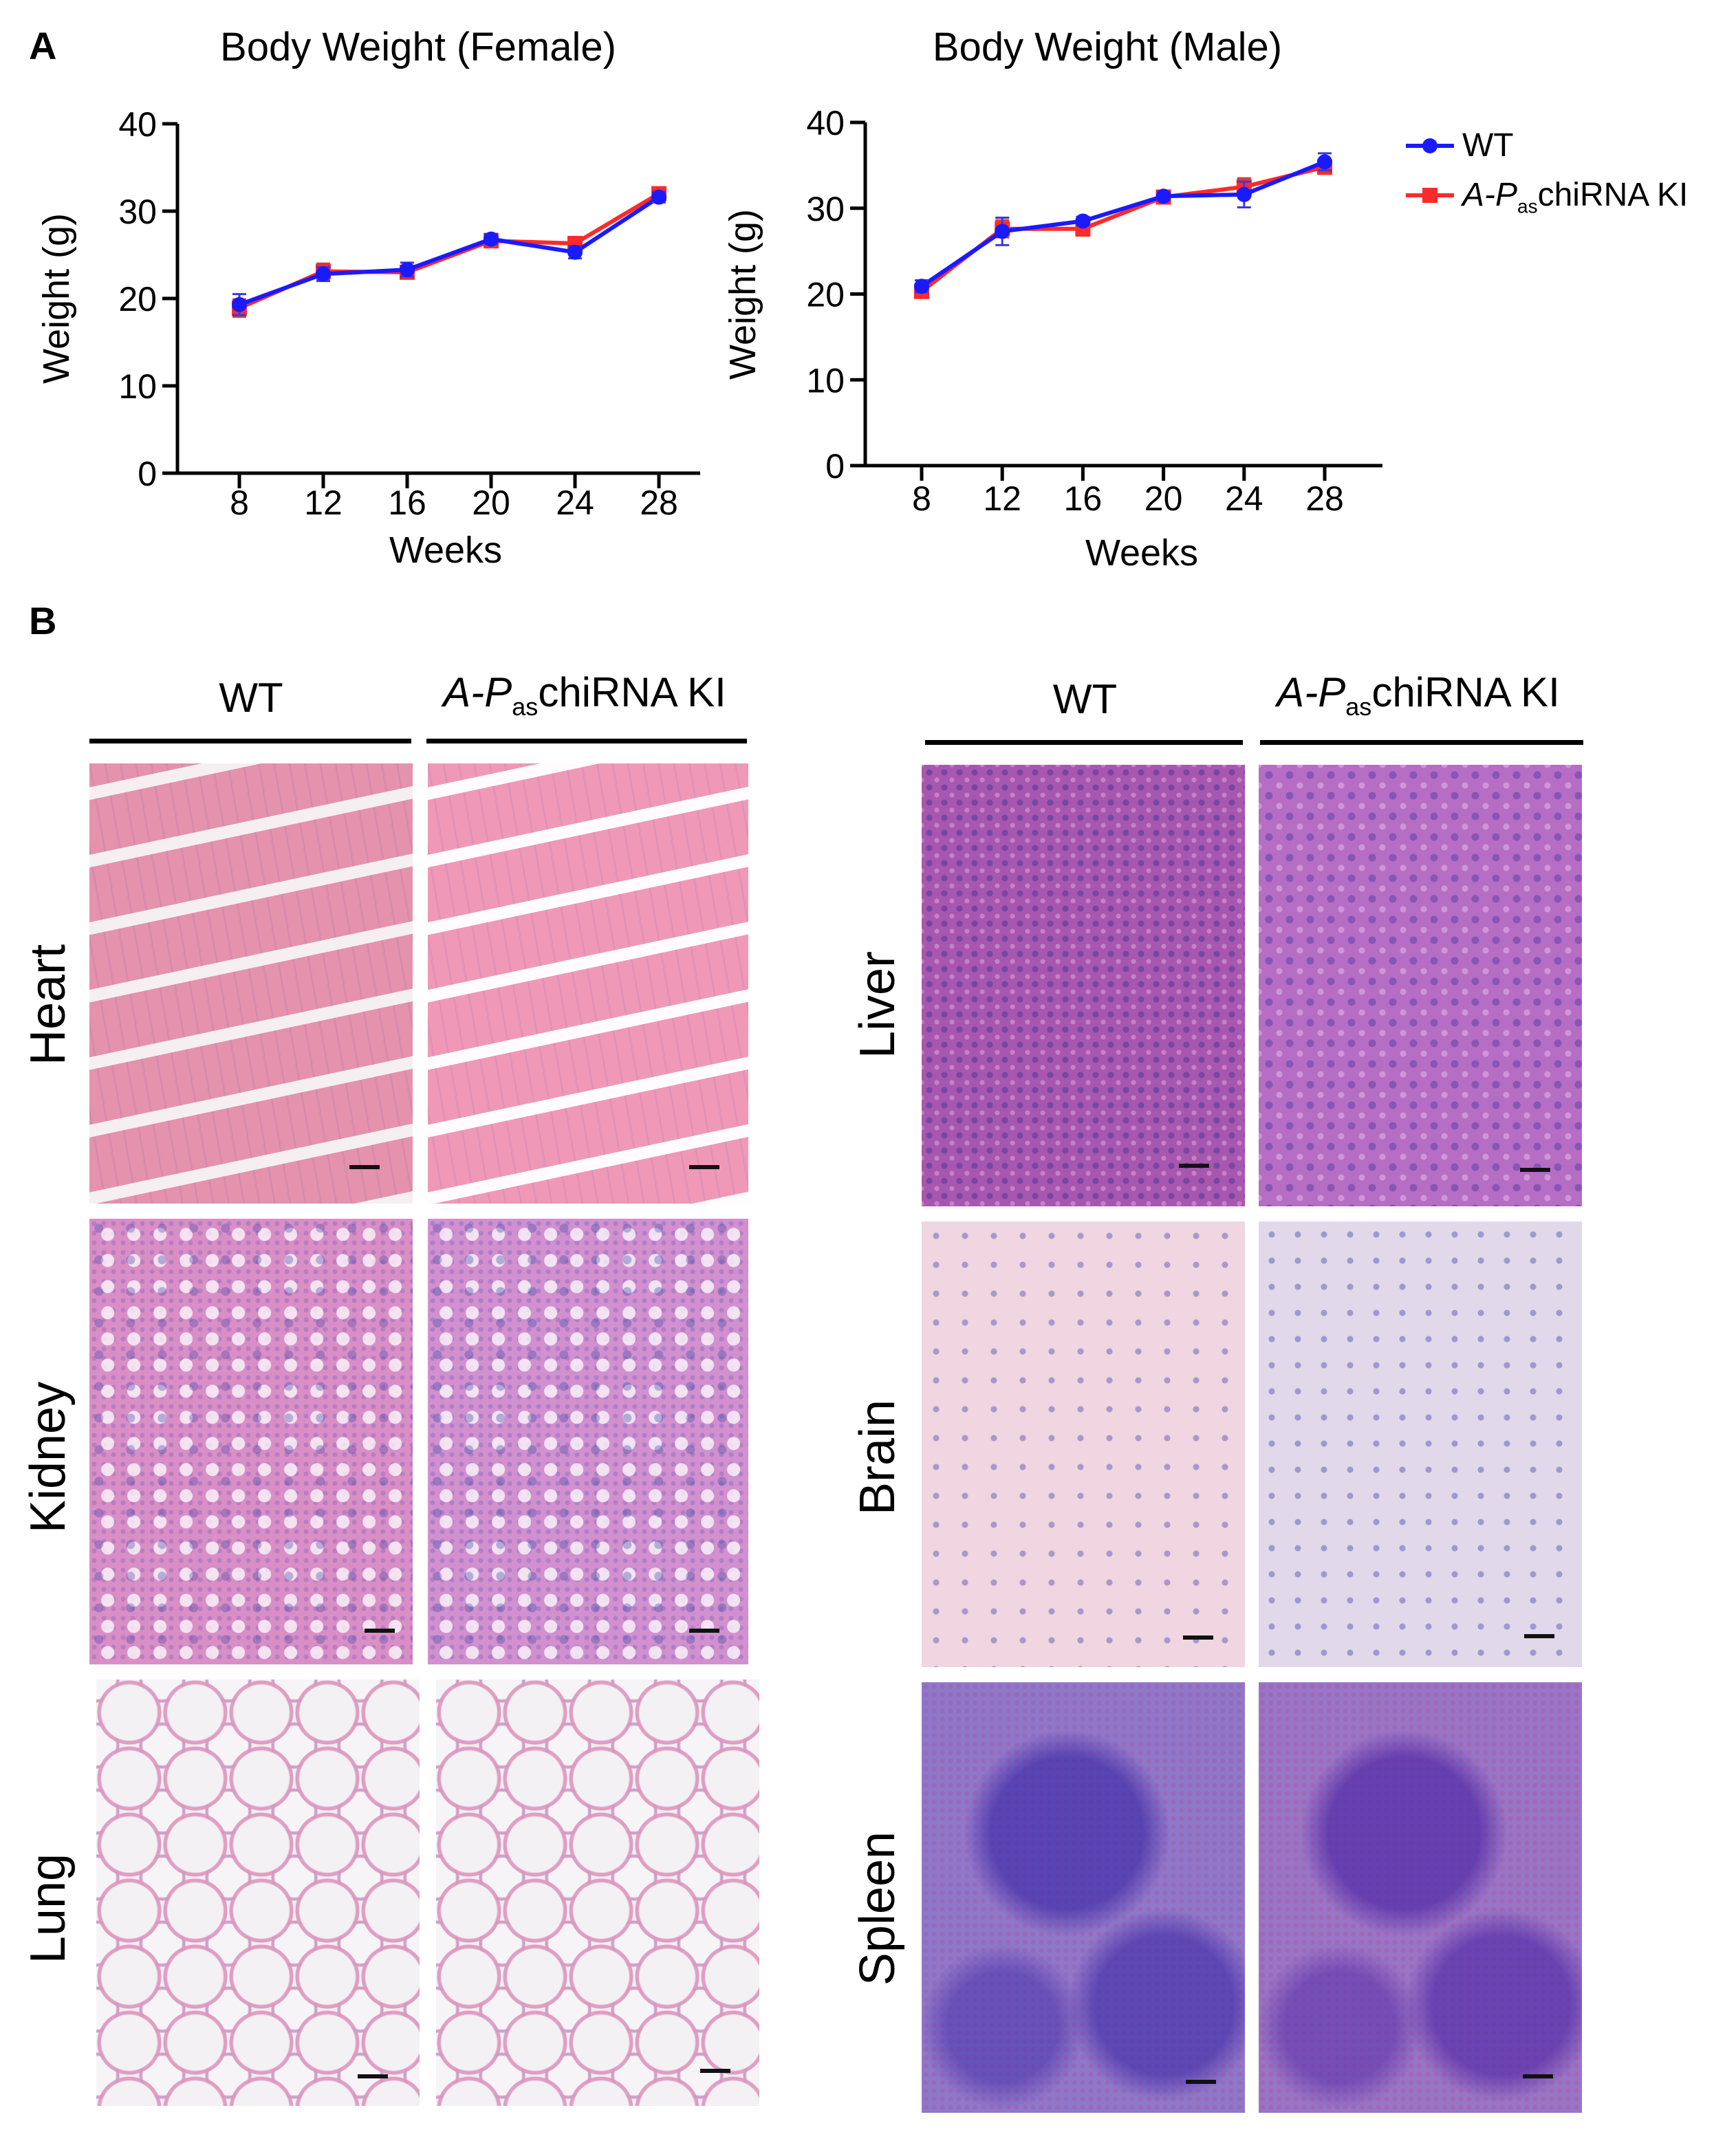  I want to click on organ-label-liver: Liver, so click(877, 1004).